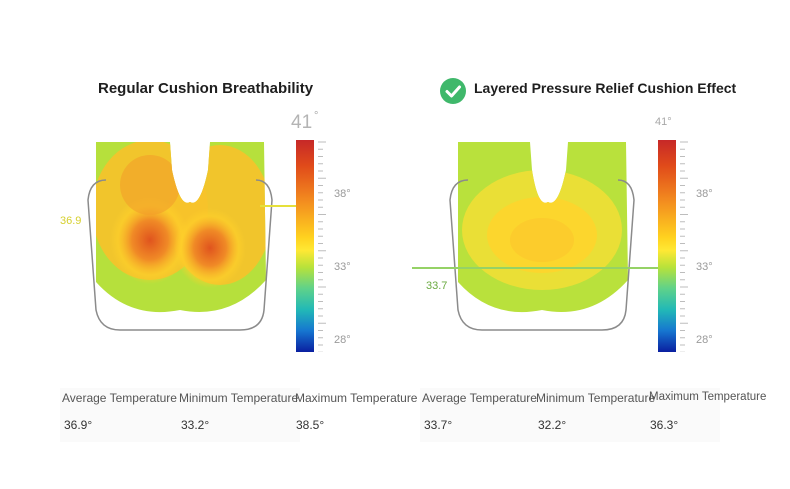 This screenshot has height=489, width=790. What do you see at coordinates (552, 425) in the screenshot?
I see `right-stat-value-minimum: 32.2°` at bounding box center [552, 425].